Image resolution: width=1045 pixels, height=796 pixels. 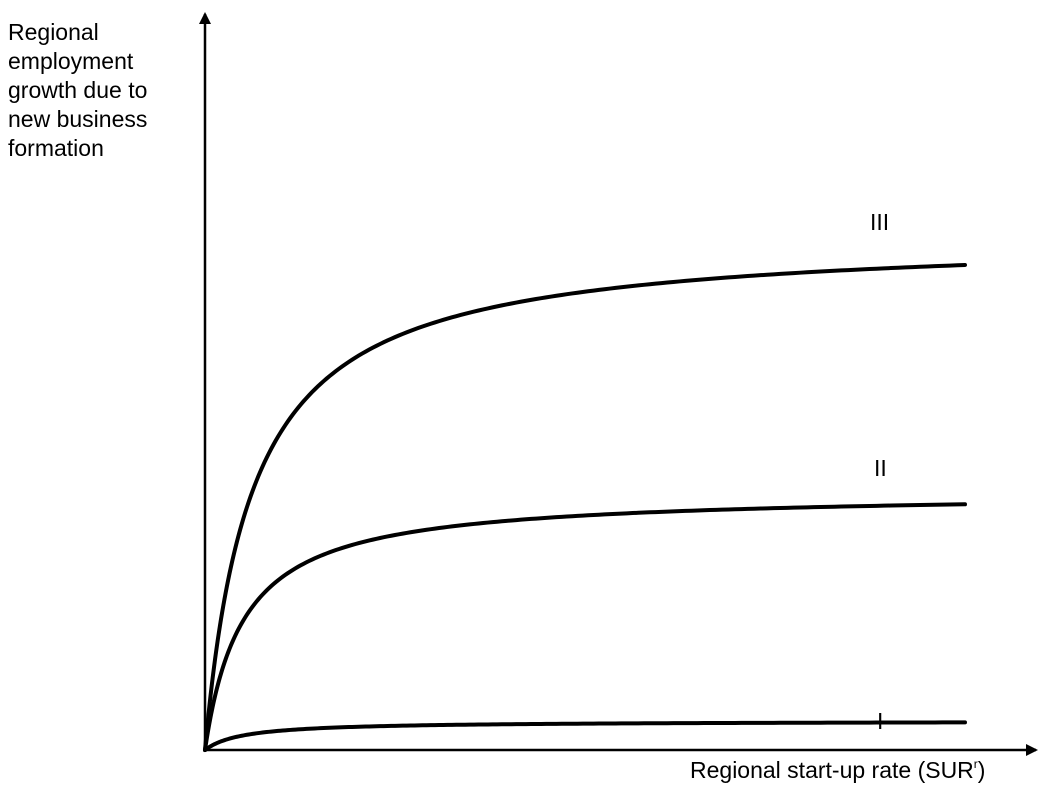 What do you see at coordinates (880, 222) in the screenshot?
I see `curve-label-iii: III` at bounding box center [880, 222].